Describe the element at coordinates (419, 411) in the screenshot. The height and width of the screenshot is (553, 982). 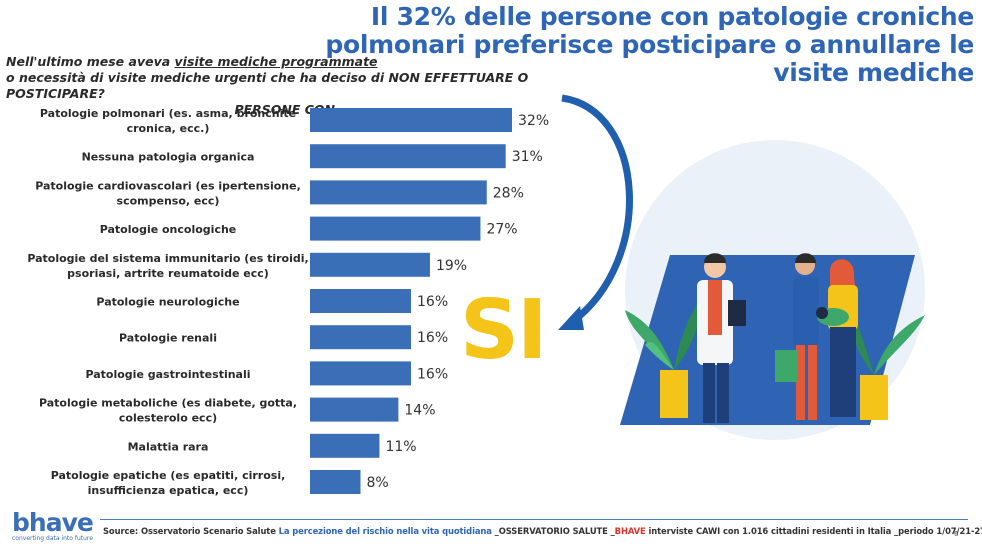
I see `value-label: 14%` at that location.